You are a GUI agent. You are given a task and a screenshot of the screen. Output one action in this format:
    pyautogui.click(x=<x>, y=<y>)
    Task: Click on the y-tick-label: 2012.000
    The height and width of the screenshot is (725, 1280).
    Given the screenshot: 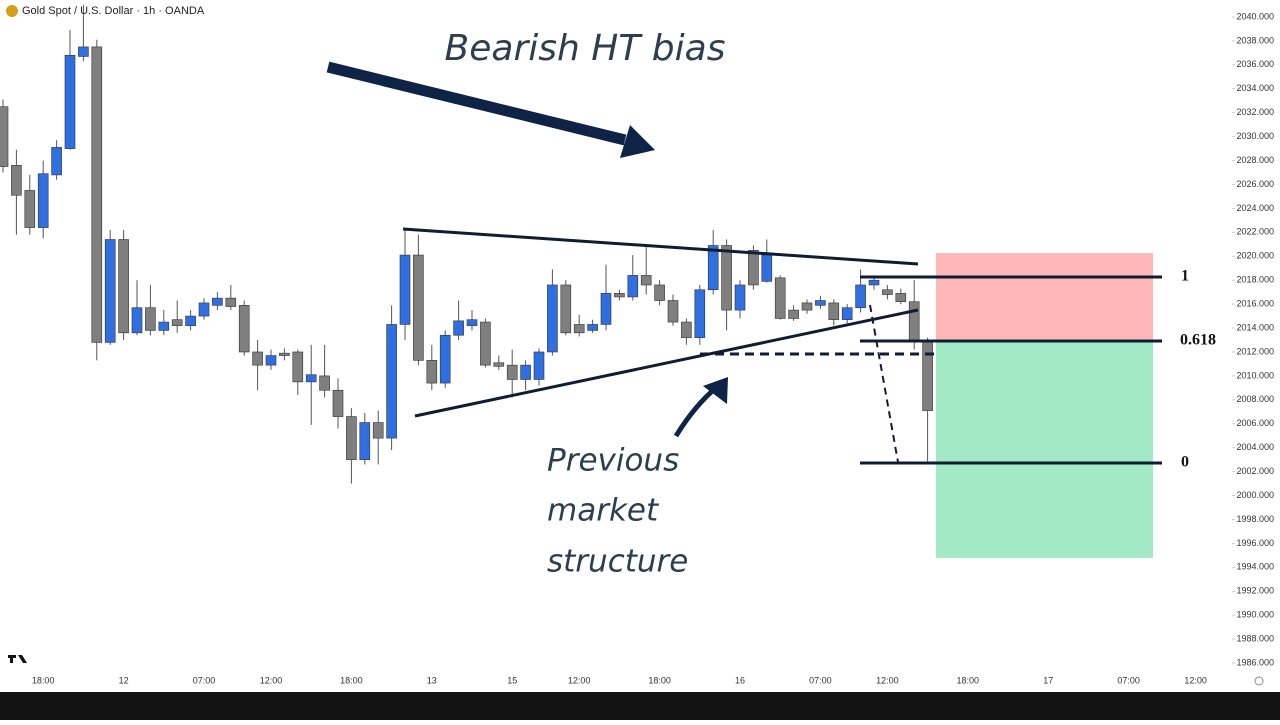 What is the action you would take?
    pyautogui.click(x=1255, y=351)
    